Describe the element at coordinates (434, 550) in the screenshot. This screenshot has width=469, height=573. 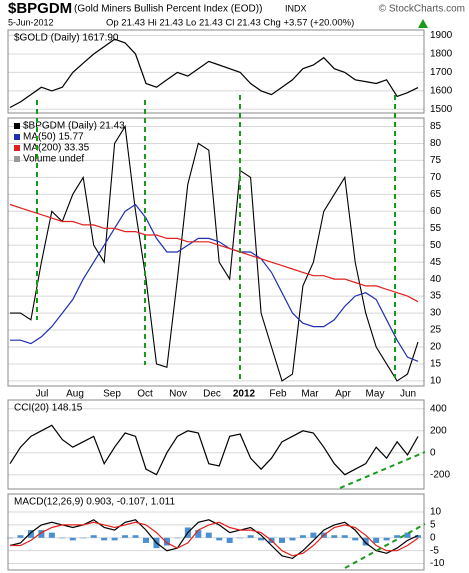
I see `y-tick-label: -5` at that location.